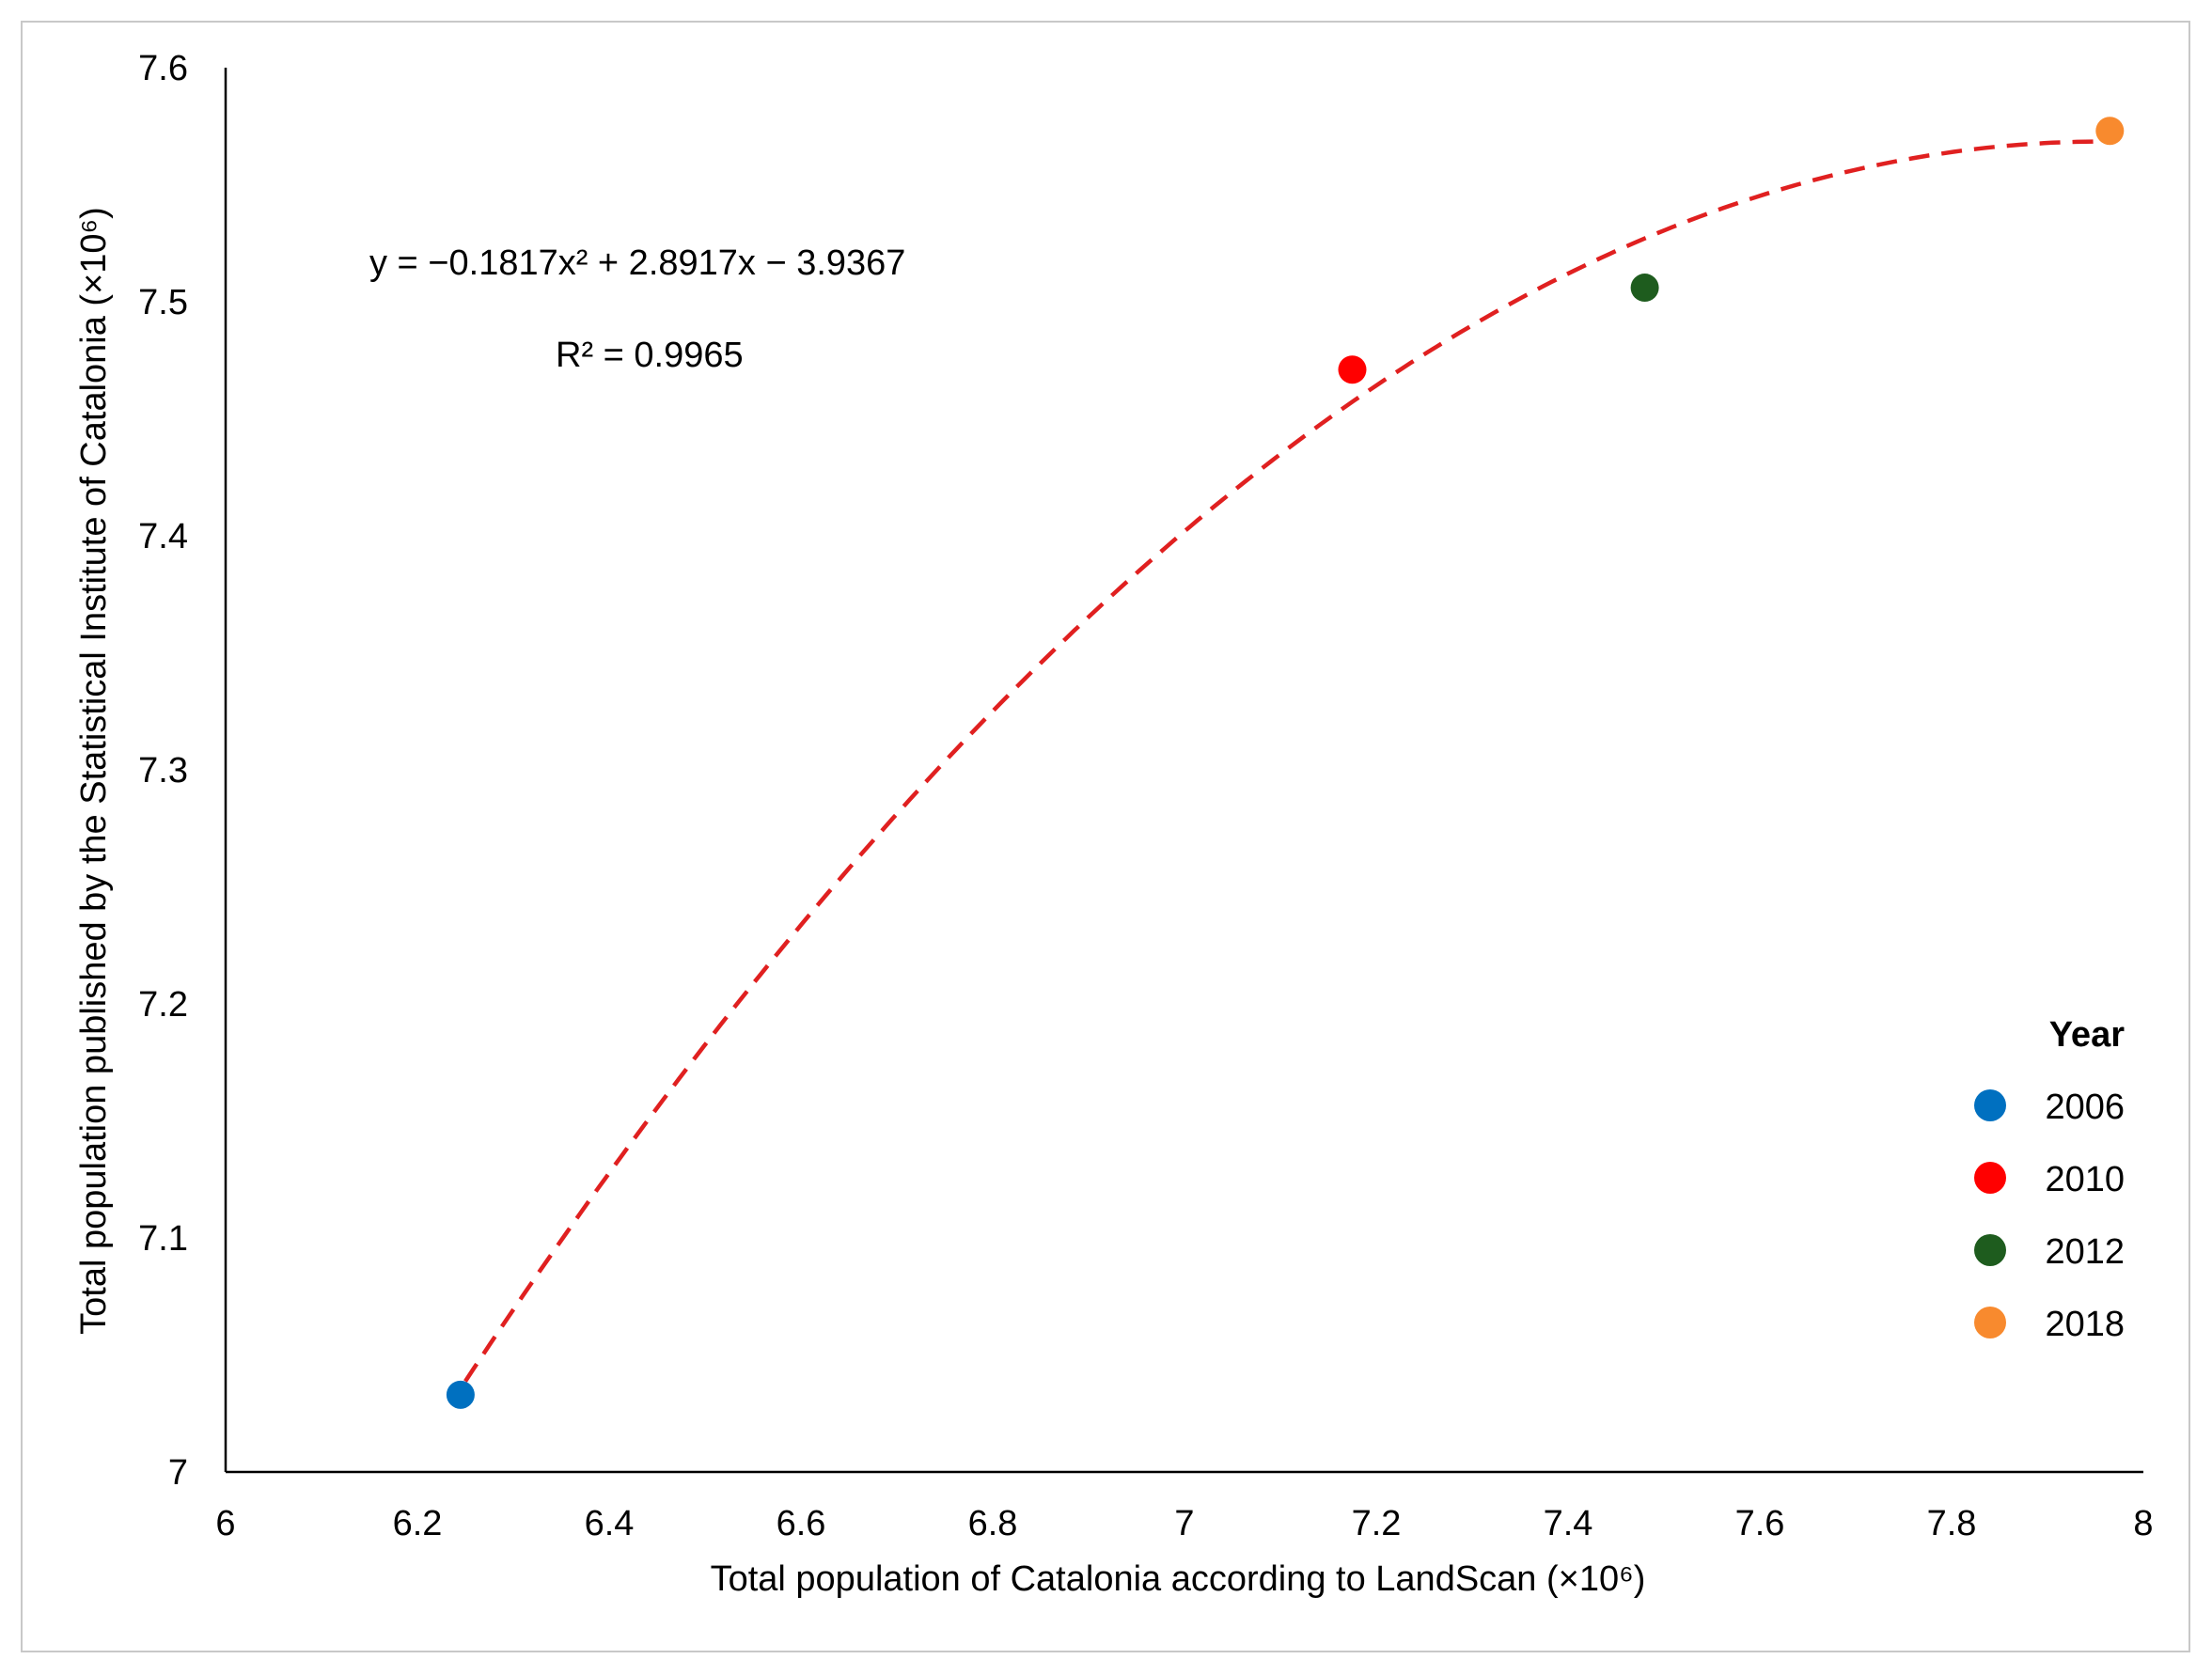 Image resolution: width=2212 pixels, height=1675 pixels. I want to click on y-tick-label: 7.1, so click(163, 1239).